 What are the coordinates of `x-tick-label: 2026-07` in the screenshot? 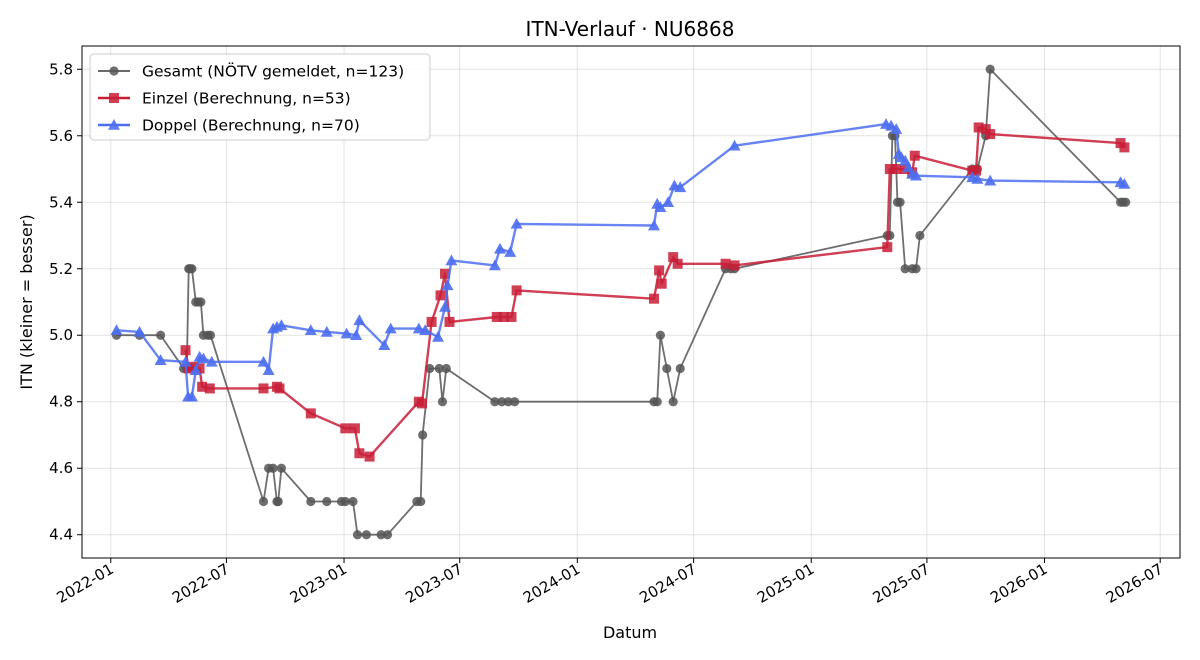 It's located at (1134, 583).